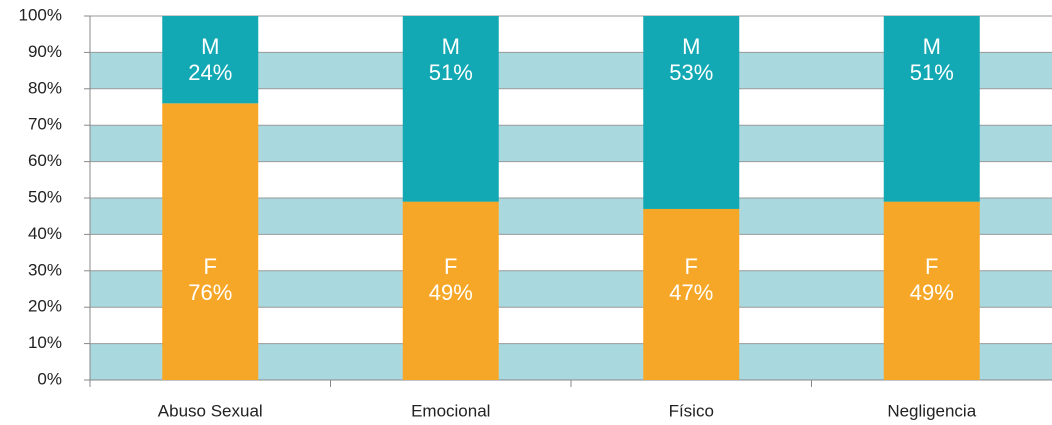  What do you see at coordinates (45, 233) in the screenshot?
I see `y-tick-label: 40%` at bounding box center [45, 233].